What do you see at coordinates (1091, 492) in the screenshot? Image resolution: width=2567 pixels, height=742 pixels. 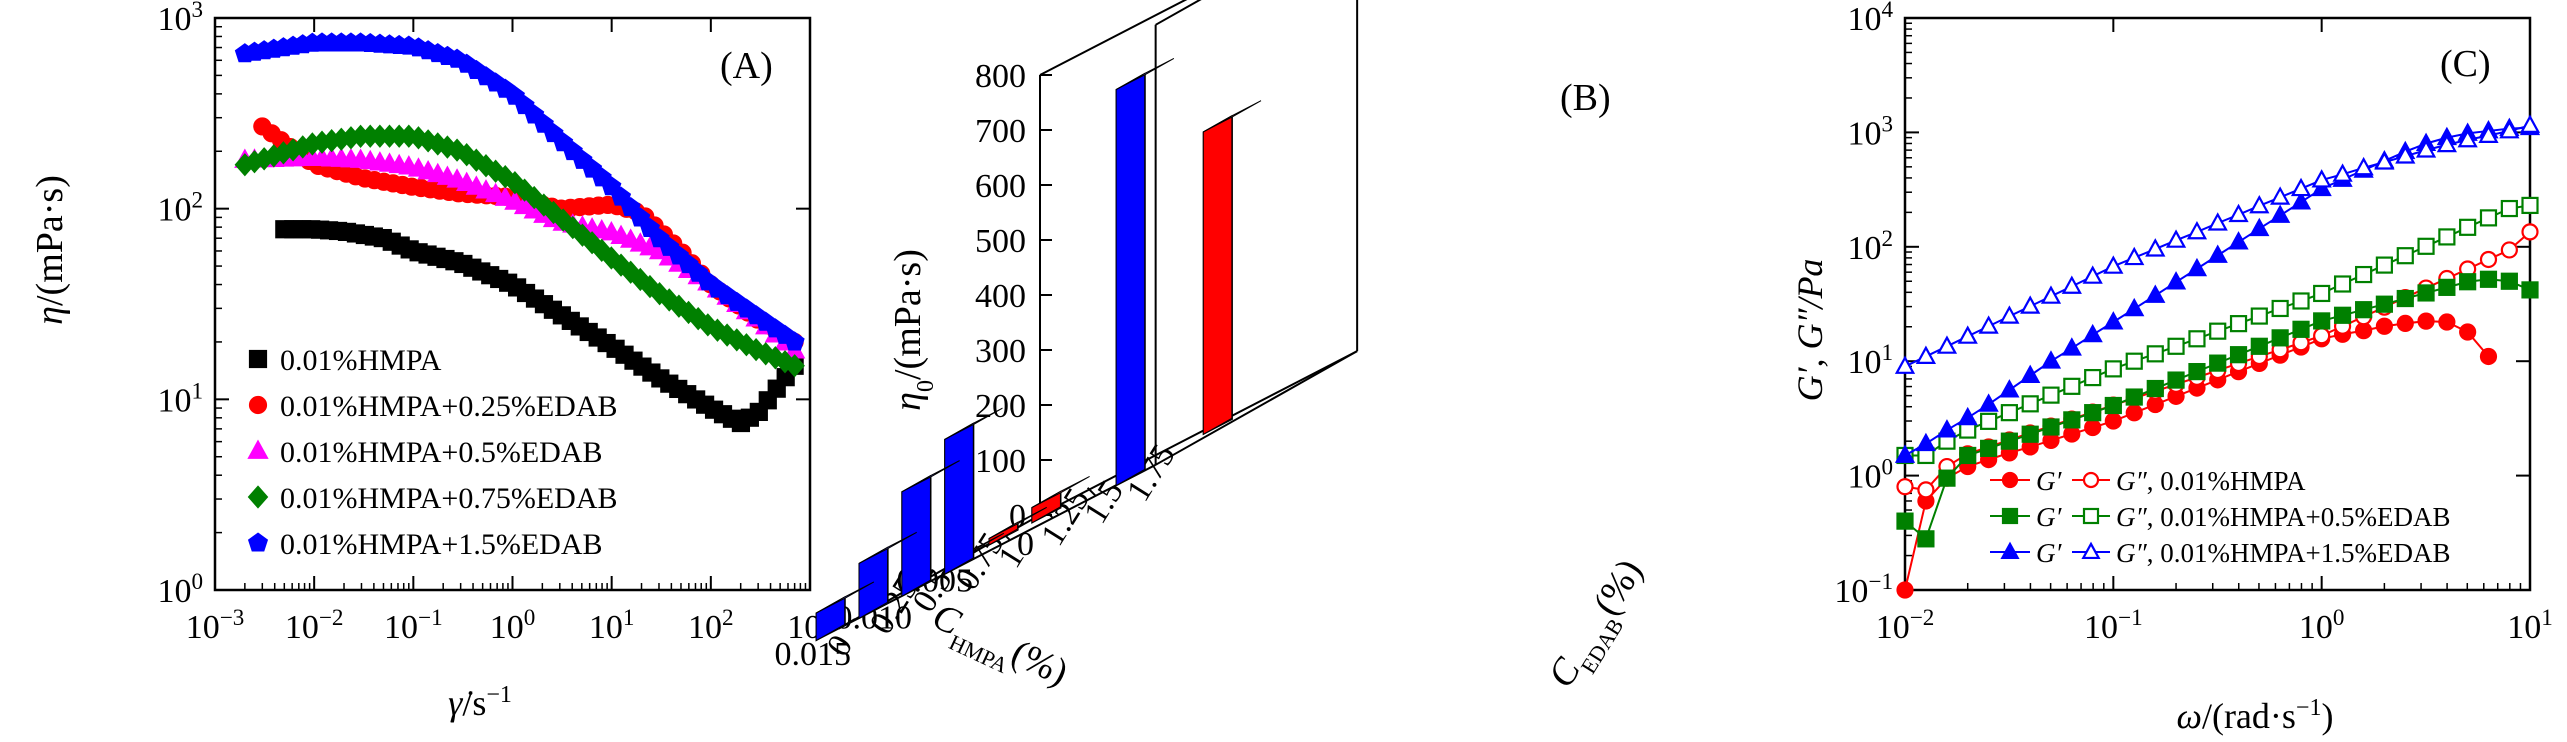 I see `panel-b-y-tick` at bounding box center [1091, 492].